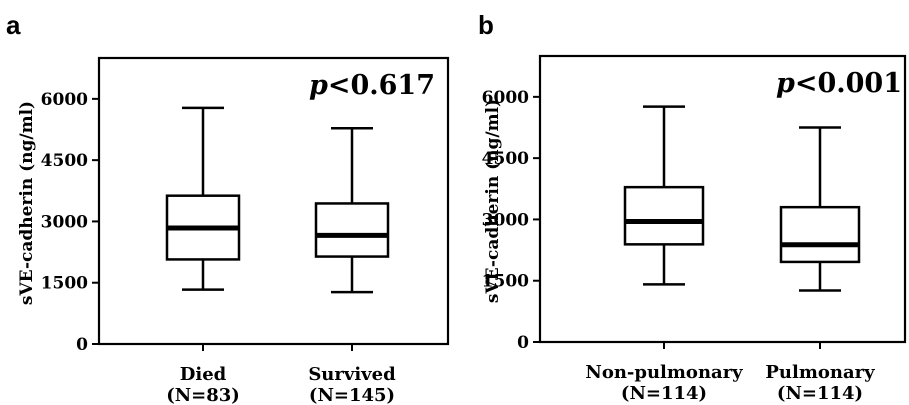  Describe the element at coordinates (352, 395) in the screenshot. I see `category-n-label: (N=145)` at that location.